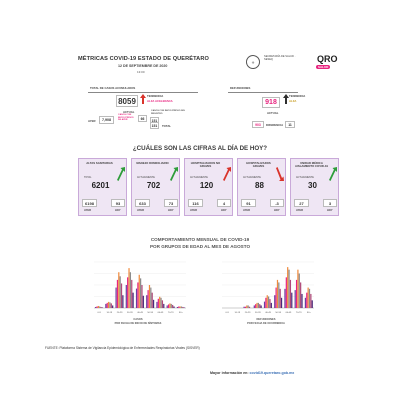 The image size is (400, 400). What do you see at coordinates (272, 373) in the screenshot?
I see `more-info-link: covid19.queretaro.gob.mx` at bounding box center [272, 373].